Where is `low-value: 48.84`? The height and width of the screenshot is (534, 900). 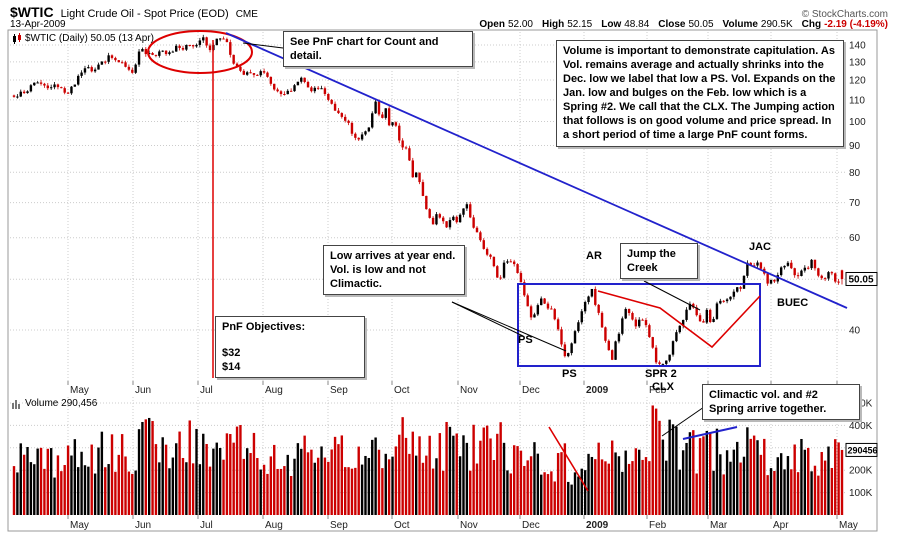 low-value: 48.84 is located at coordinates (637, 24).